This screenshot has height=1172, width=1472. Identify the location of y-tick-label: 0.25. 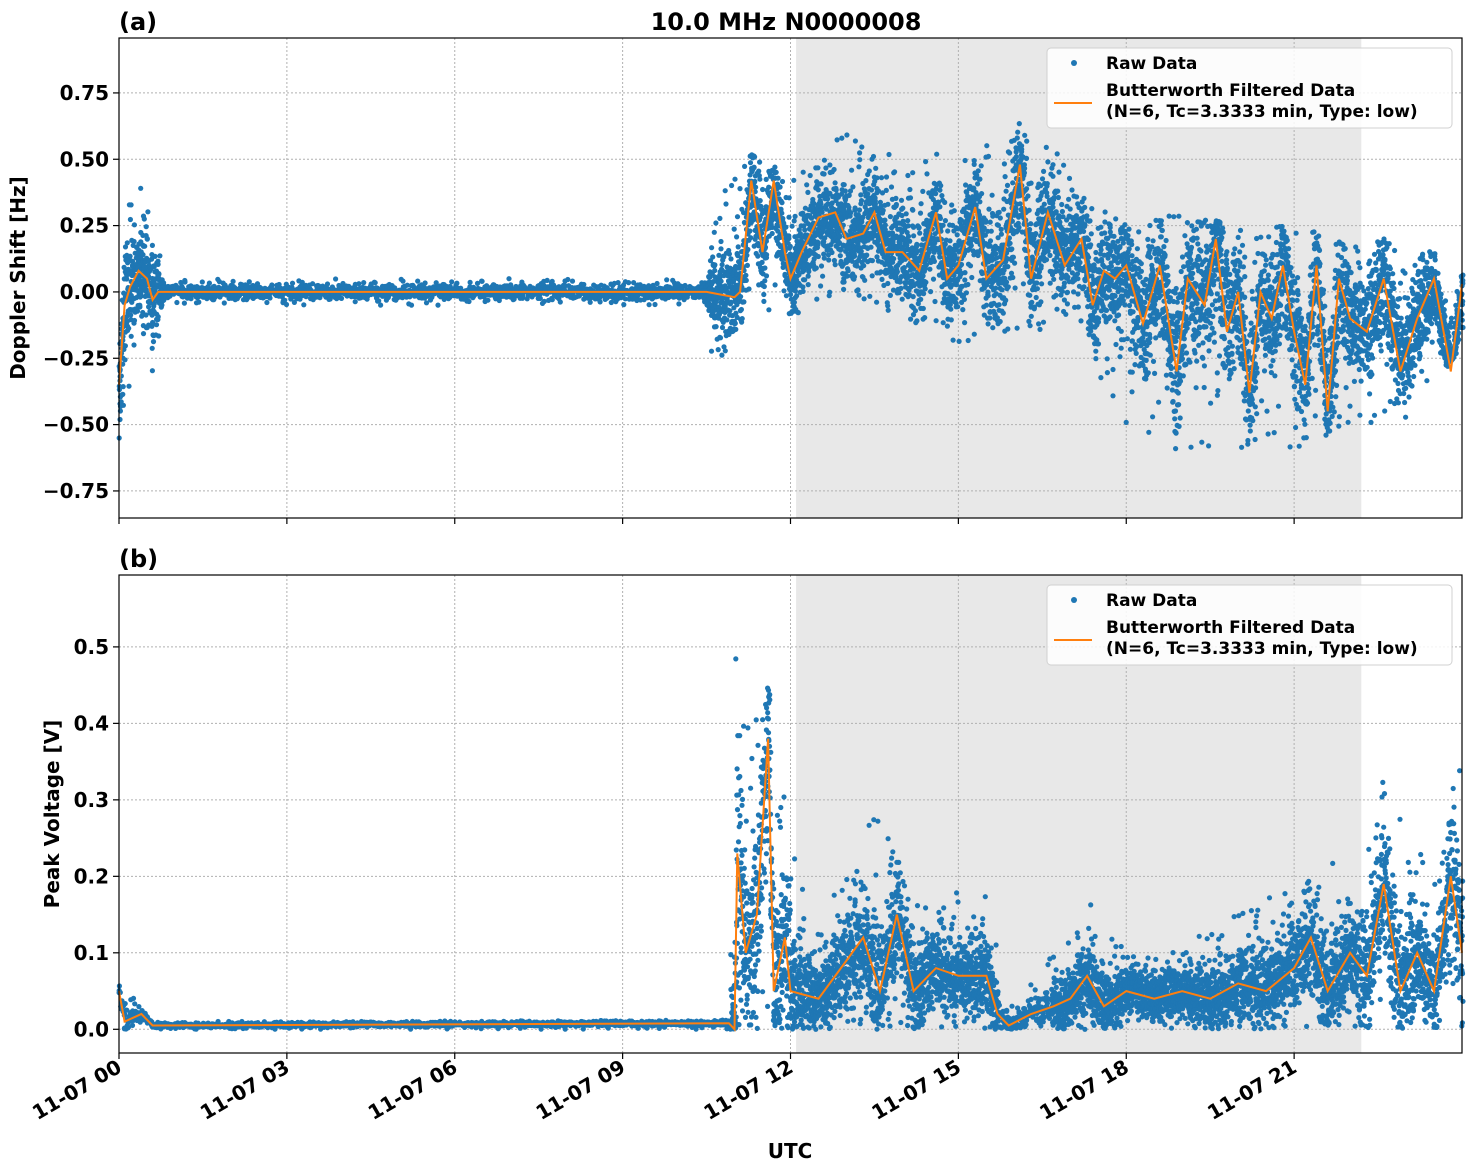
(84, 226).